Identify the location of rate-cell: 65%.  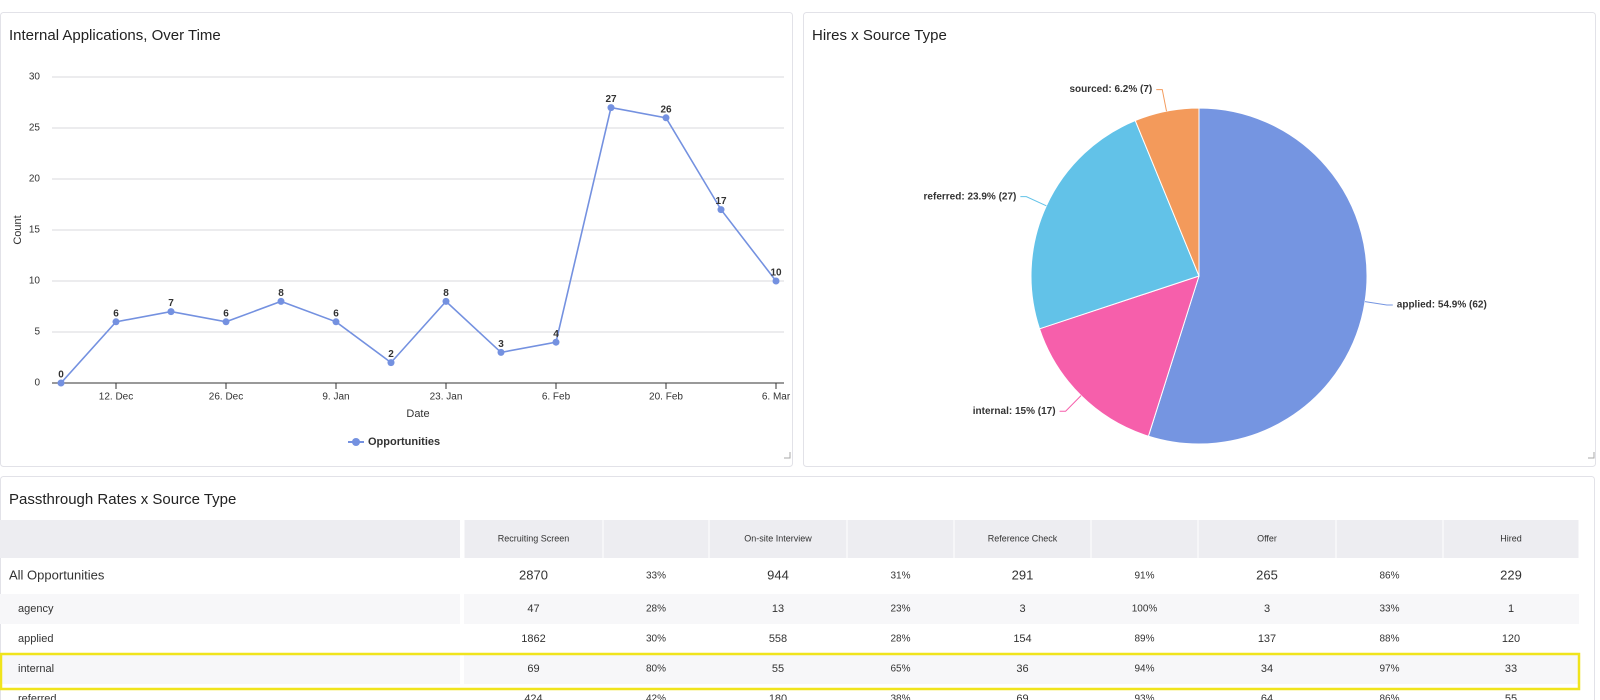
(900, 669).